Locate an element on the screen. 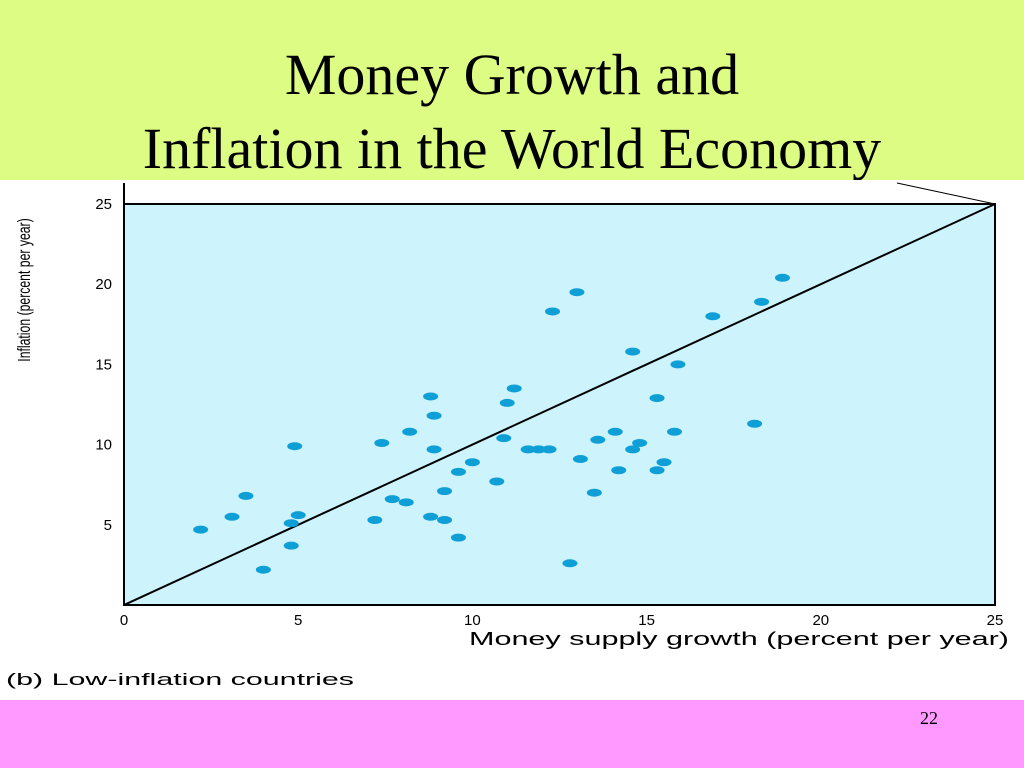 This screenshot has height=768, width=1024. y-tick-label: 20 is located at coordinates (103, 284).